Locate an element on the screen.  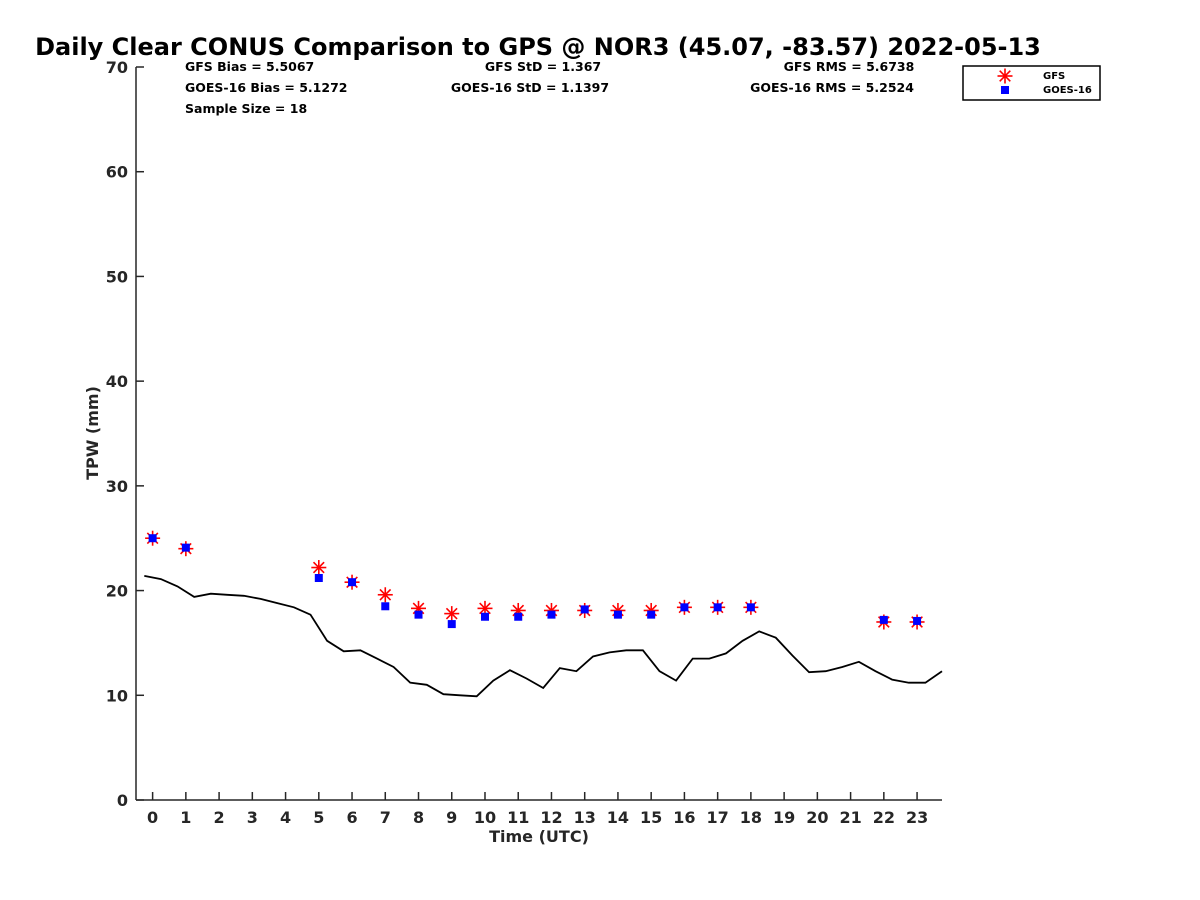
stat-goes-std: GOES-16 StD = 1.1397 is located at coordinates (530, 87).